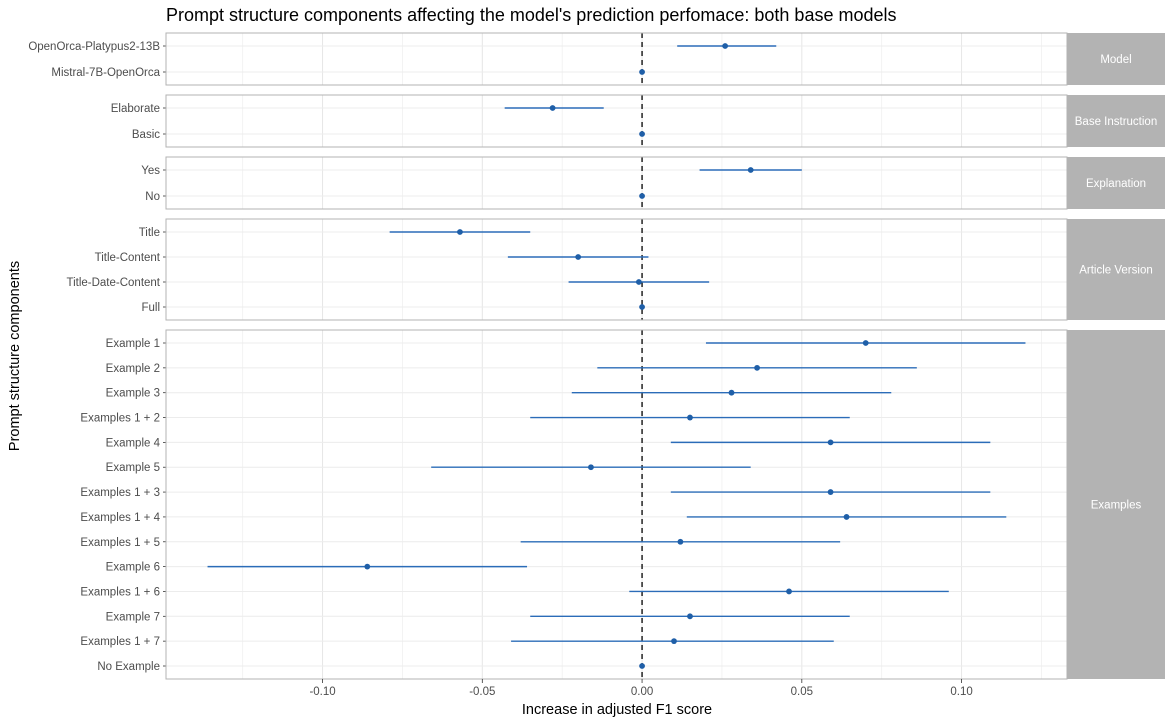  What do you see at coordinates (128, 258) in the screenshot?
I see `y-tick-label: Title-Content` at bounding box center [128, 258].